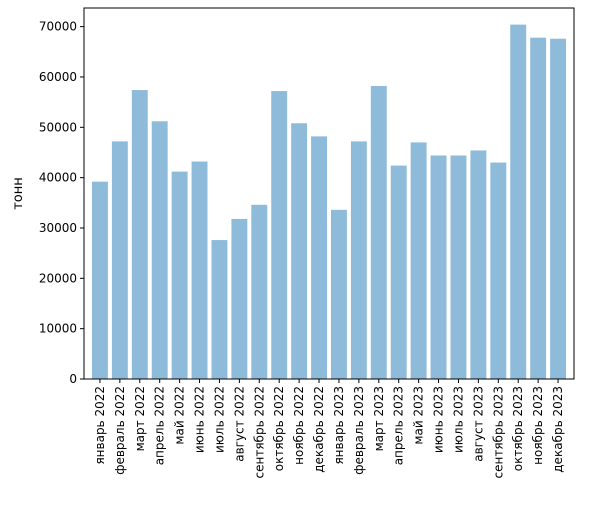 This screenshot has height=506, width=589. I want to click on x-tick-label: май 2023, so click(419, 415).